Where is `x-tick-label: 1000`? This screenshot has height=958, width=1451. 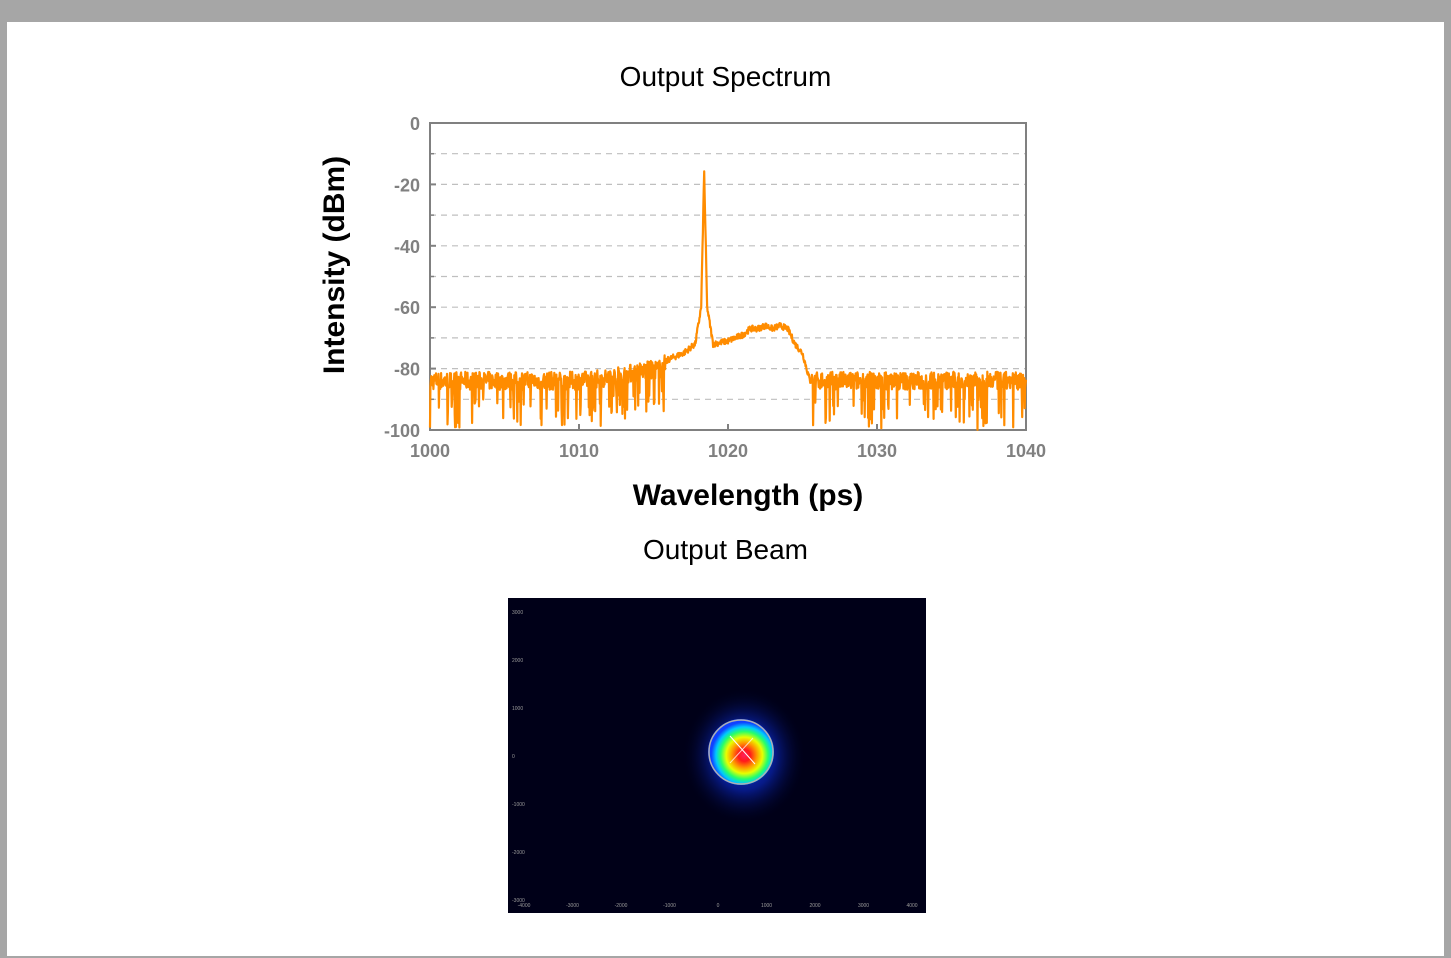
x-tick-label: 1000 is located at coordinates (430, 451).